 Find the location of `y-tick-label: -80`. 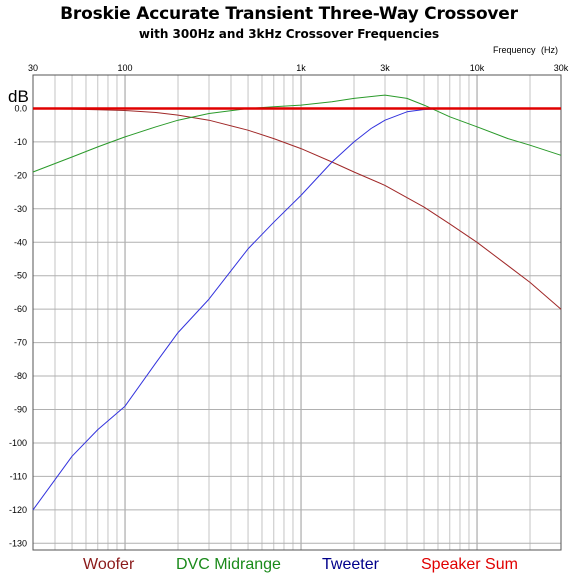

y-tick-label: -80 is located at coordinates (20, 376).